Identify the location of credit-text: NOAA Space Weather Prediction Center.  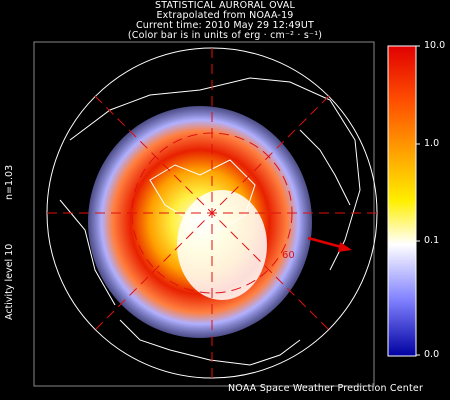
(326, 388).